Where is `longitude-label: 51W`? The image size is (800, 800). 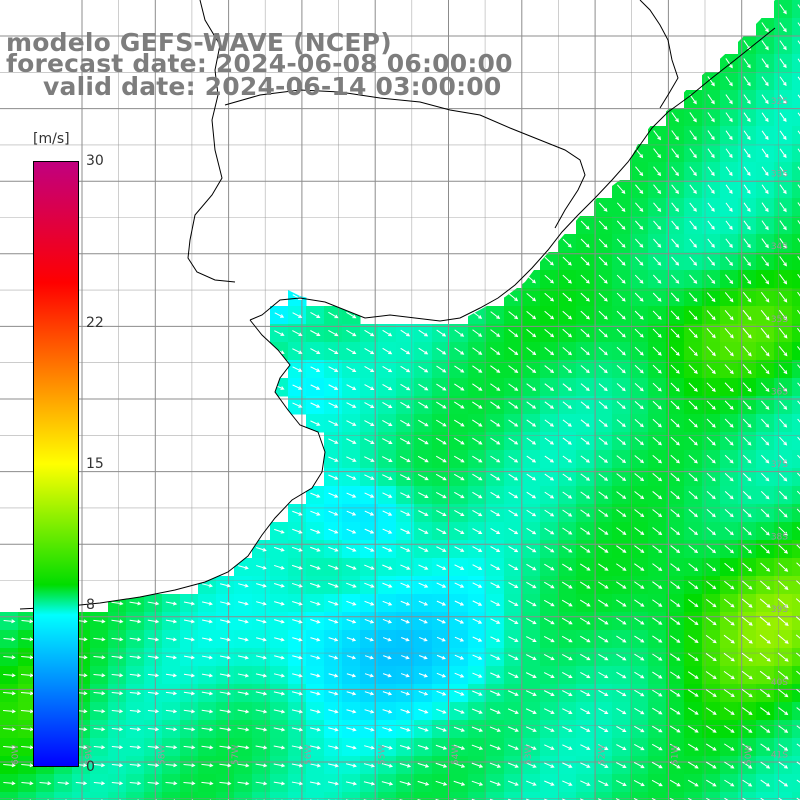
longitude-label: 51W is located at coordinates (676, 755).